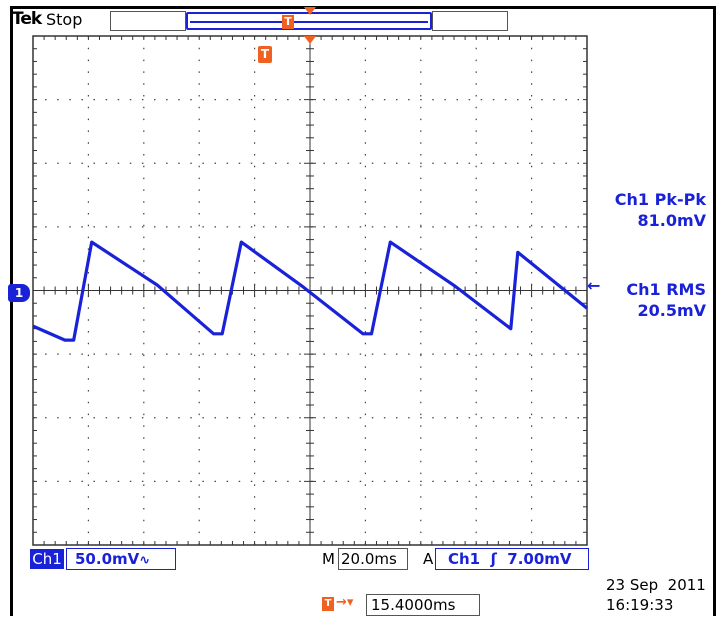 The height and width of the screenshot is (618, 720). Describe the element at coordinates (671, 220) in the screenshot. I see `measurement-1-value: 81.0mV` at that location.